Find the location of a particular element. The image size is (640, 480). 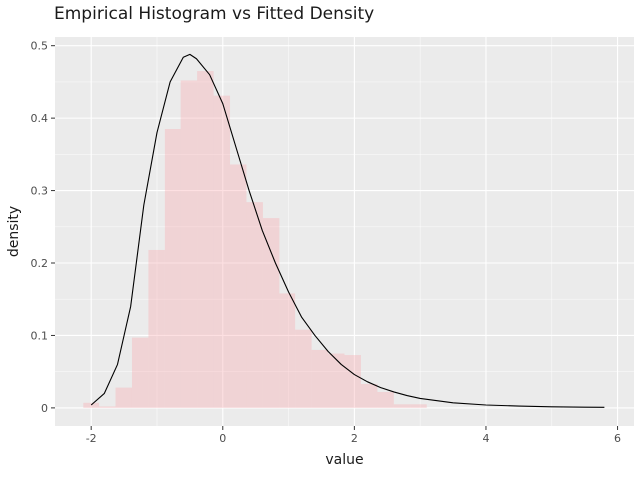

y-tick-label: 0 is located at coordinates (44, 408).